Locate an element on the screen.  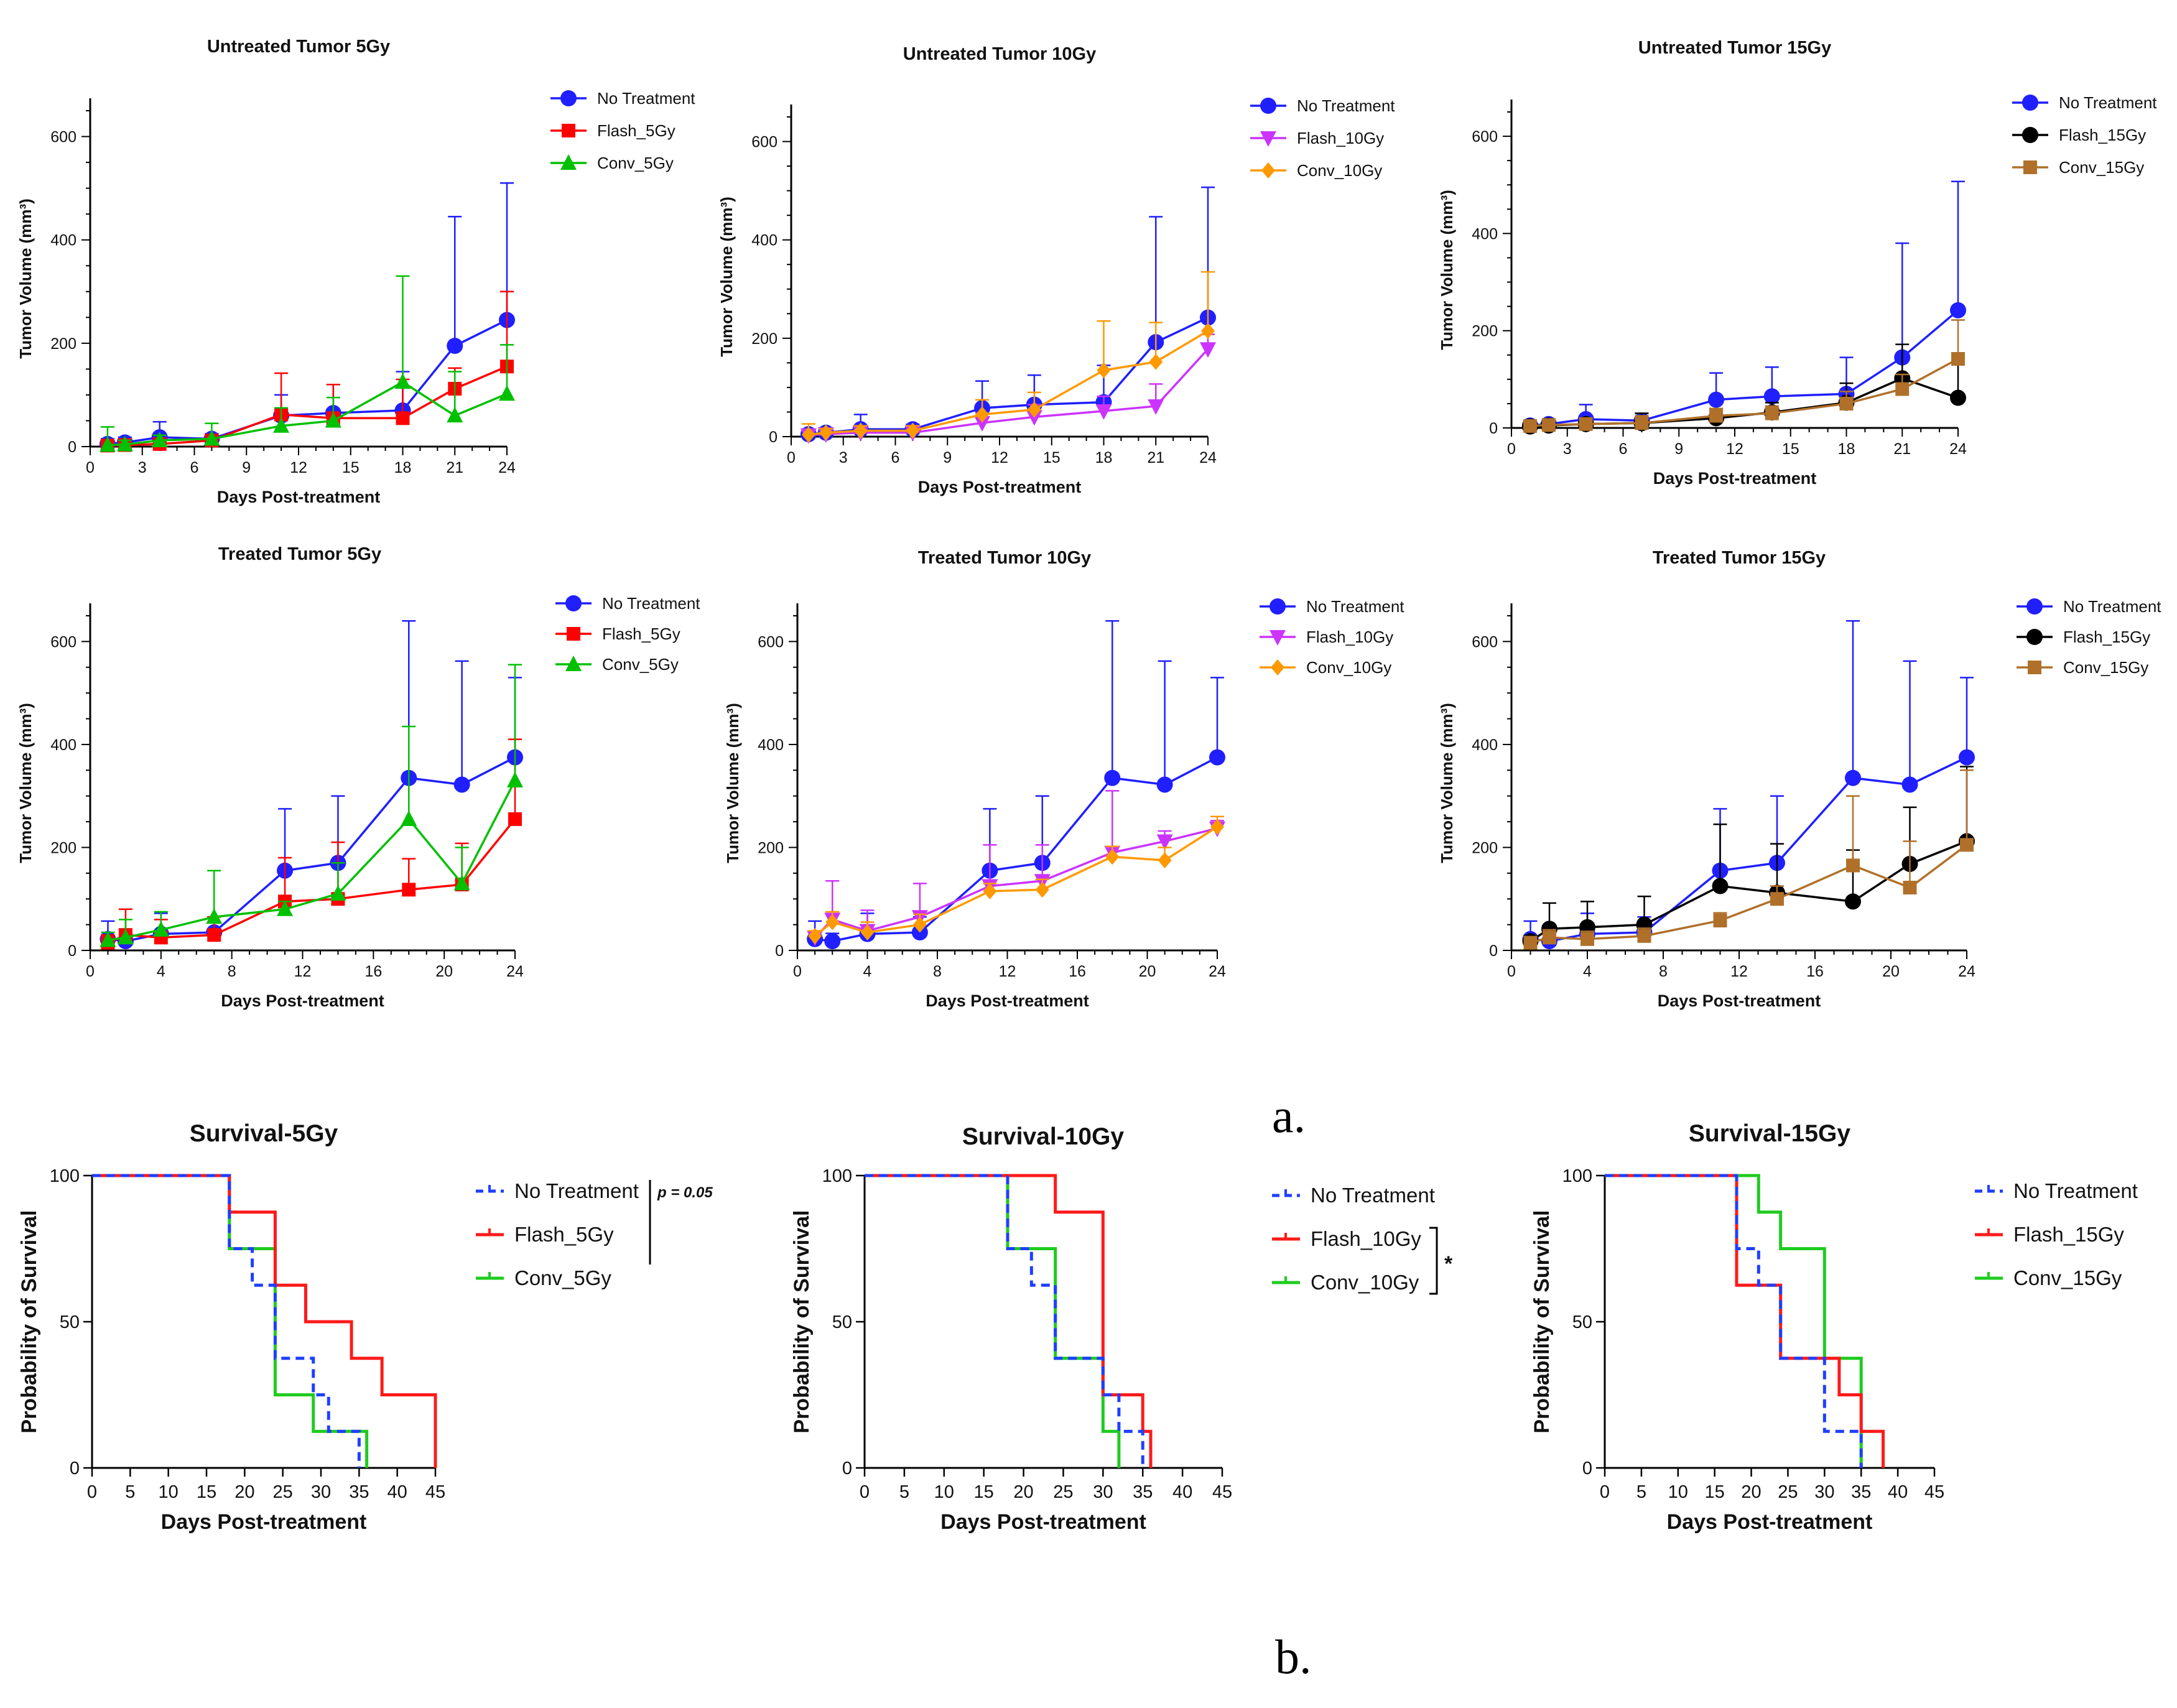
y-tick-label: 50 is located at coordinates (842, 1322).